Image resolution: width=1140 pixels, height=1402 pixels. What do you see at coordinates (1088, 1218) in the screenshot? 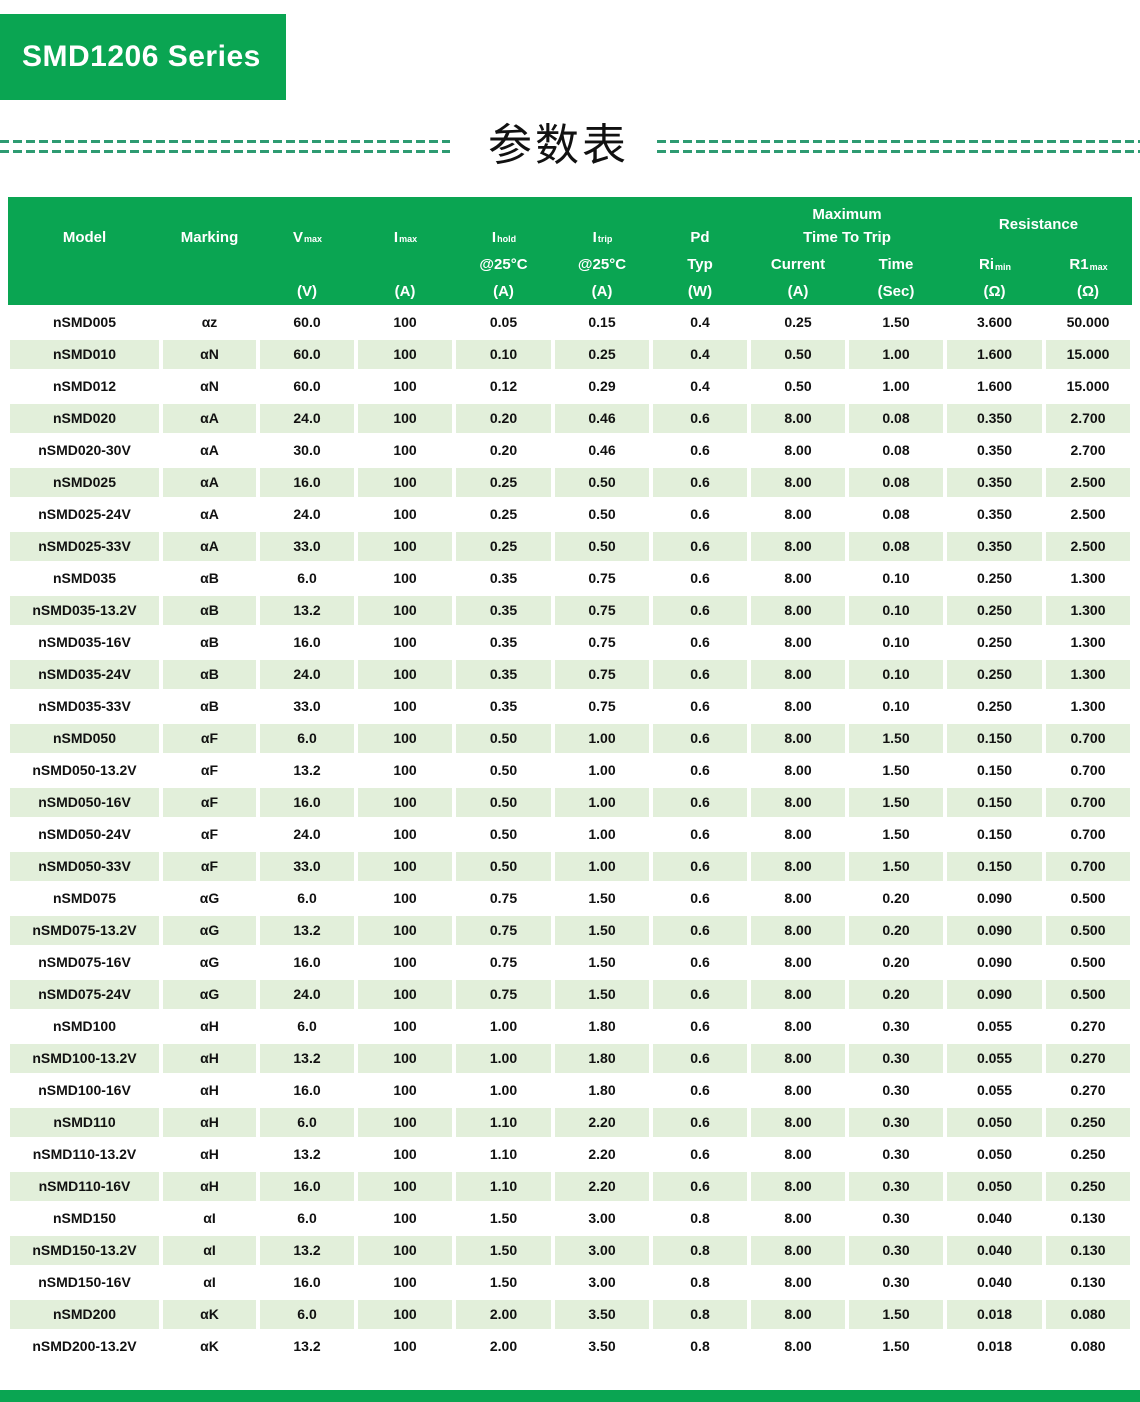
I see `cell-r1max: 0.130` at bounding box center [1088, 1218].